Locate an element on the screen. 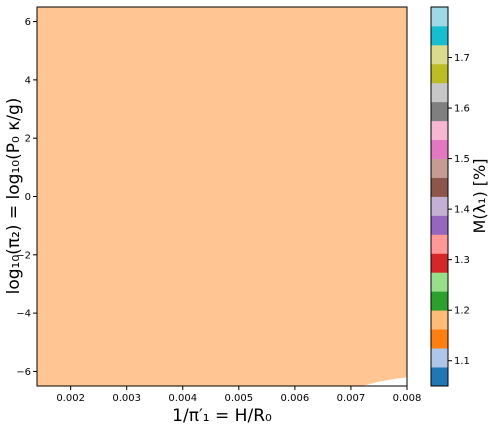  y-tick-label-4: 0 is located at coordinates (28, 197).